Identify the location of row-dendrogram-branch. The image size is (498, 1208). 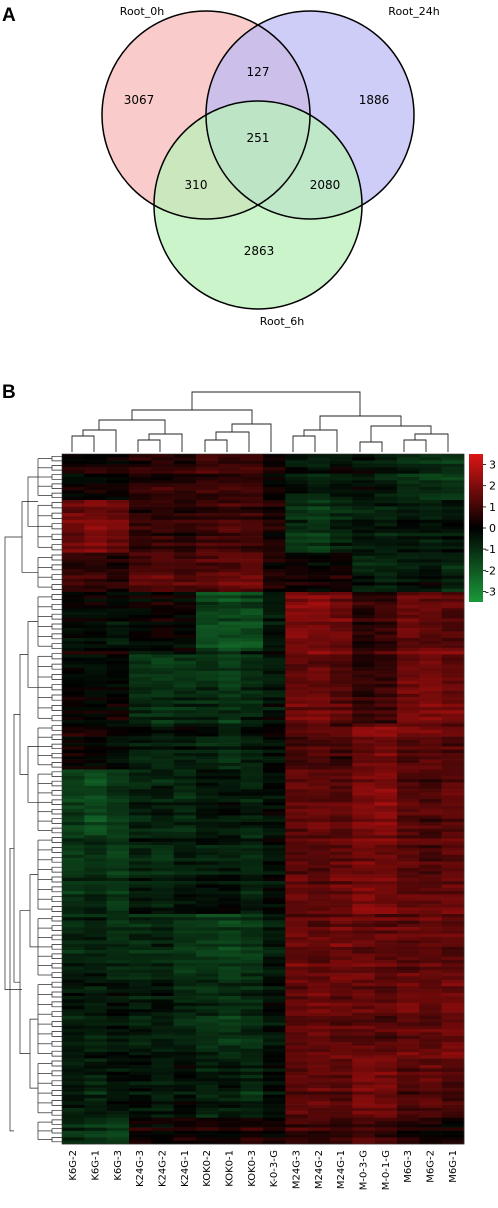
(56, 1083).